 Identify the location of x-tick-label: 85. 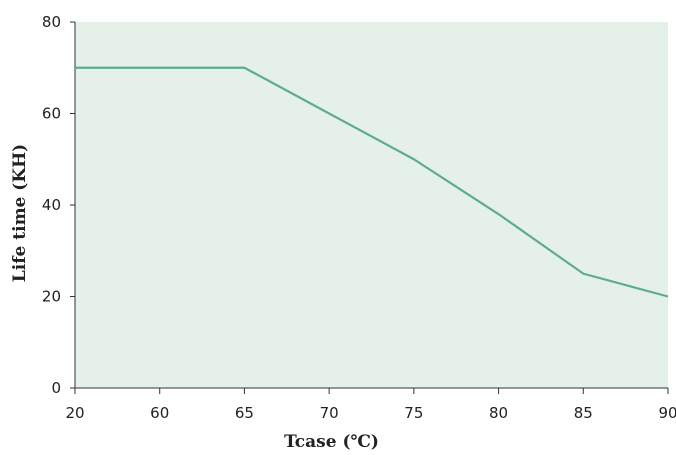
(583, 413).